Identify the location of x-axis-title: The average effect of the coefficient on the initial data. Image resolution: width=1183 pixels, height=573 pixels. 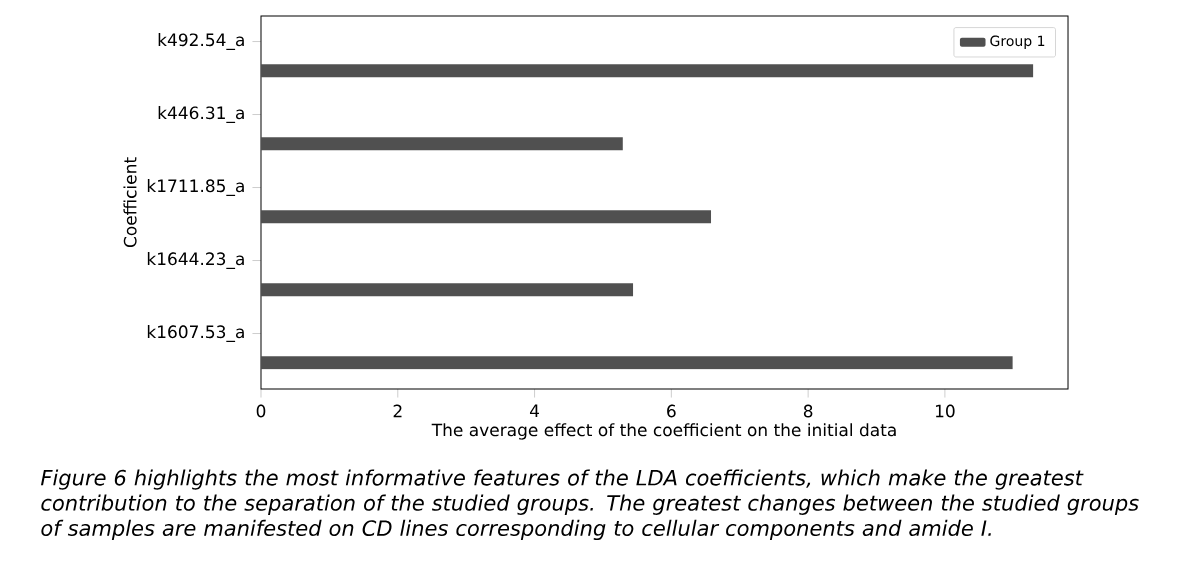
(663, 431).